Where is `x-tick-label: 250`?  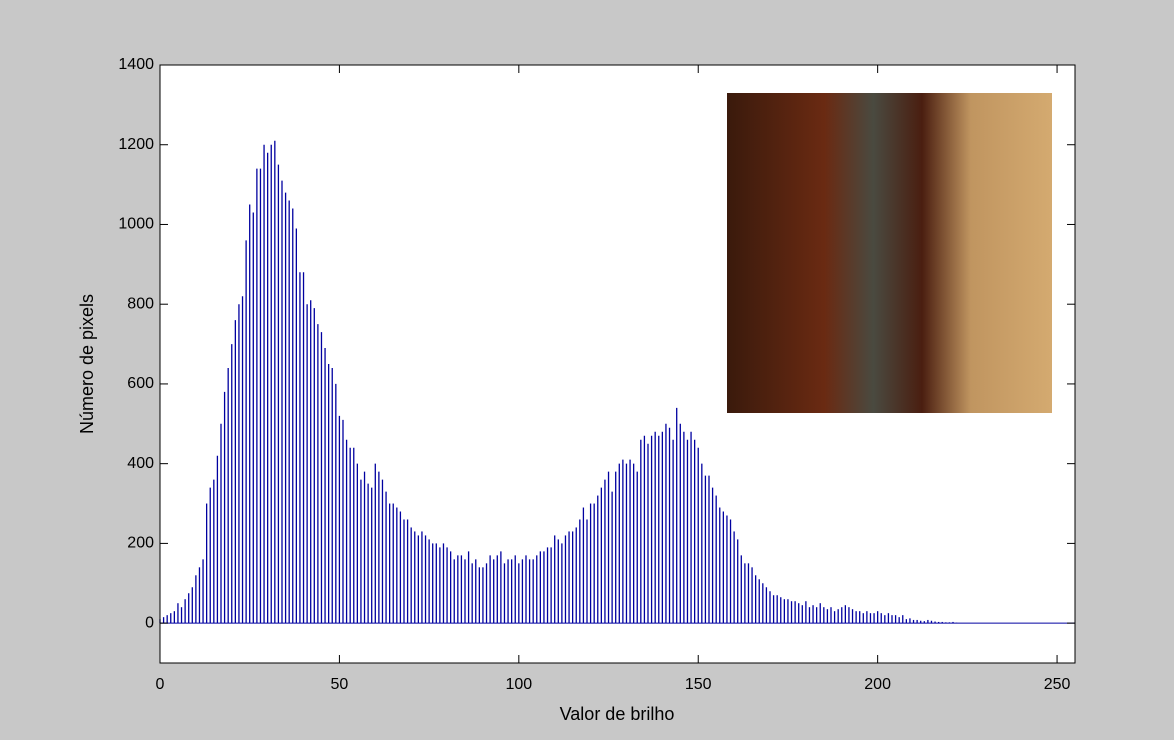 x-tick-label: 250 is located at coordinates (1057, 684).